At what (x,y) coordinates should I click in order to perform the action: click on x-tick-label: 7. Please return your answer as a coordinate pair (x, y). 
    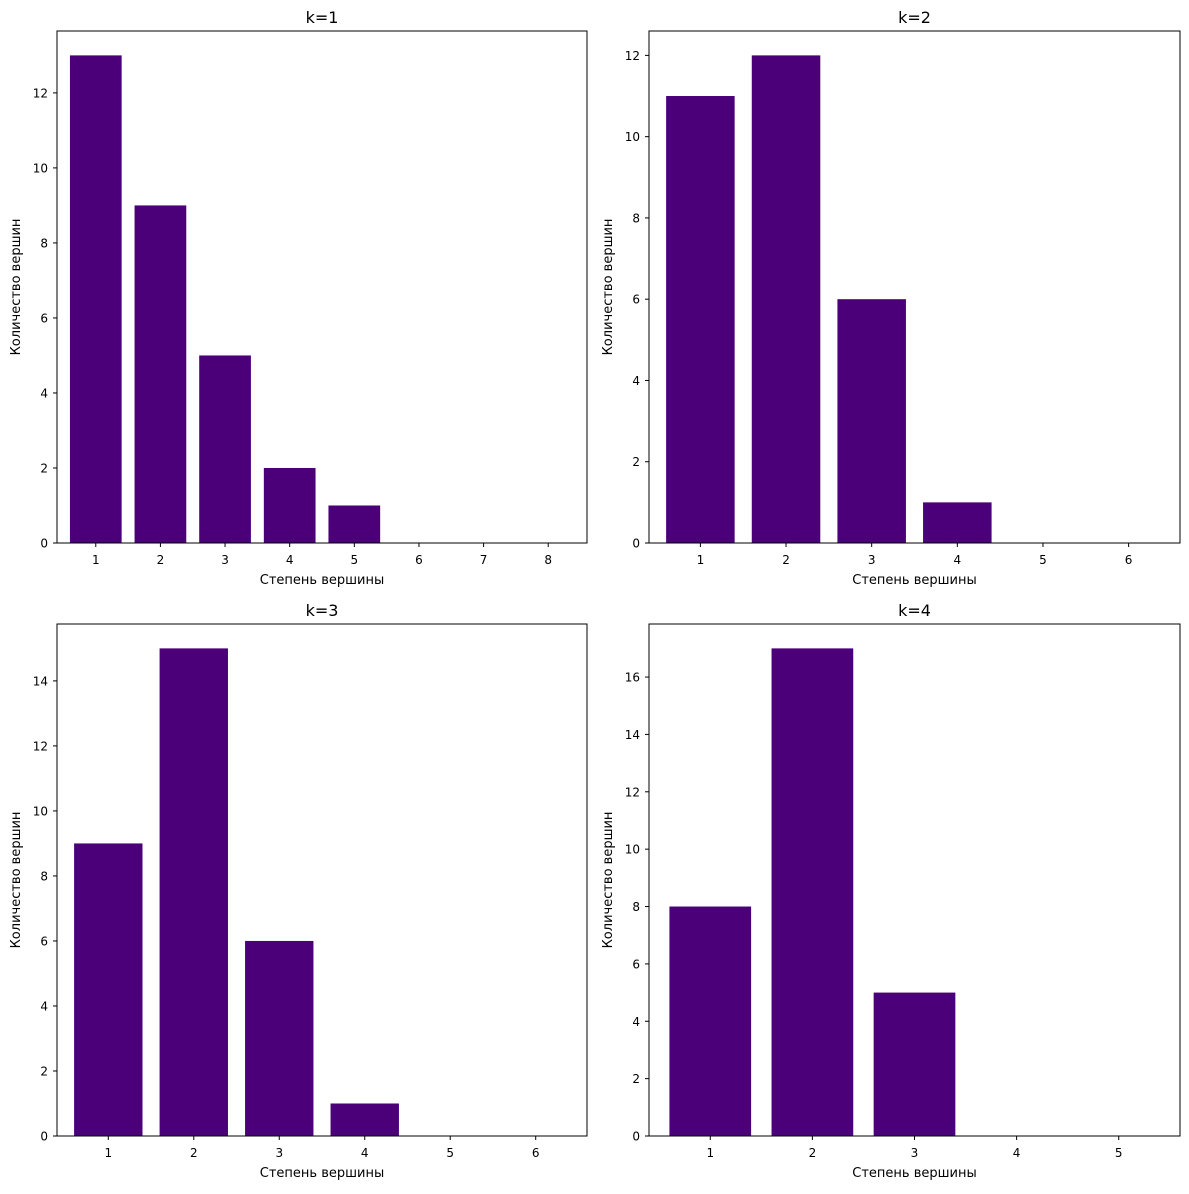
    Looking at the image, I should click on (484, 560).